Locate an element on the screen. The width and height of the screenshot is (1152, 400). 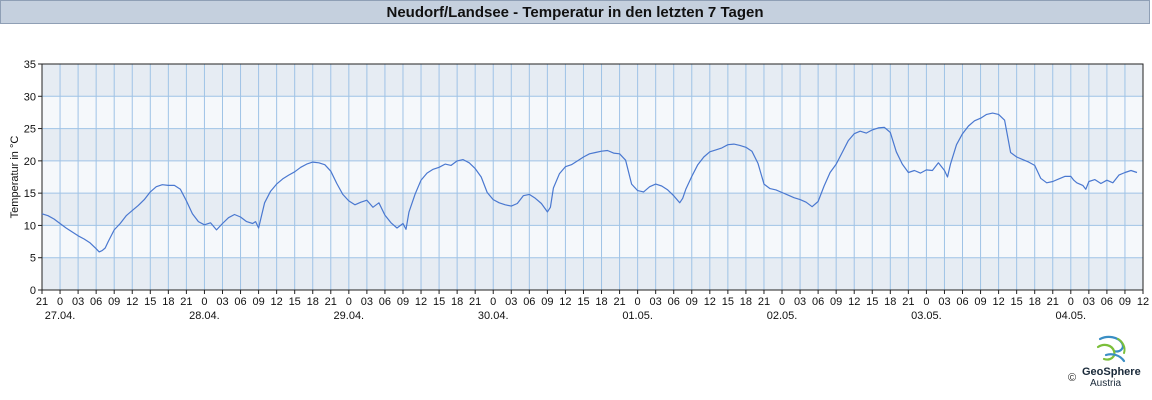
date-label: 04.05. is located at coordinates (1071, 316).